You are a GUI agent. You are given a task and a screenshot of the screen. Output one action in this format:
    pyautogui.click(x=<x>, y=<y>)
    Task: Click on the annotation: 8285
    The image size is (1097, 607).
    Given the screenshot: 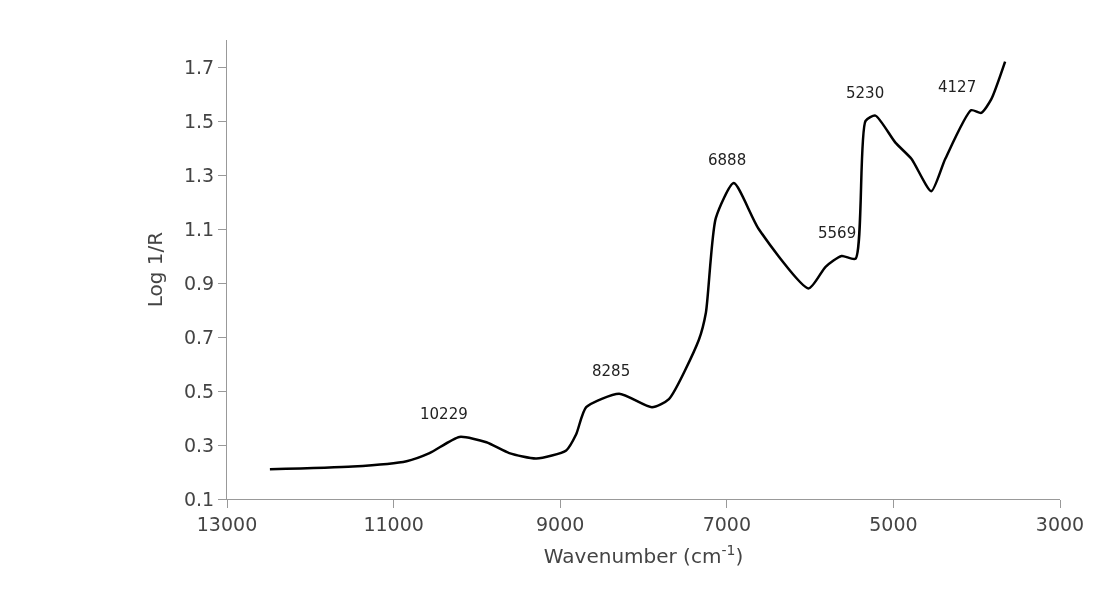 What is the action you would take?
    pyautogui.click(x=611, y=371)
    